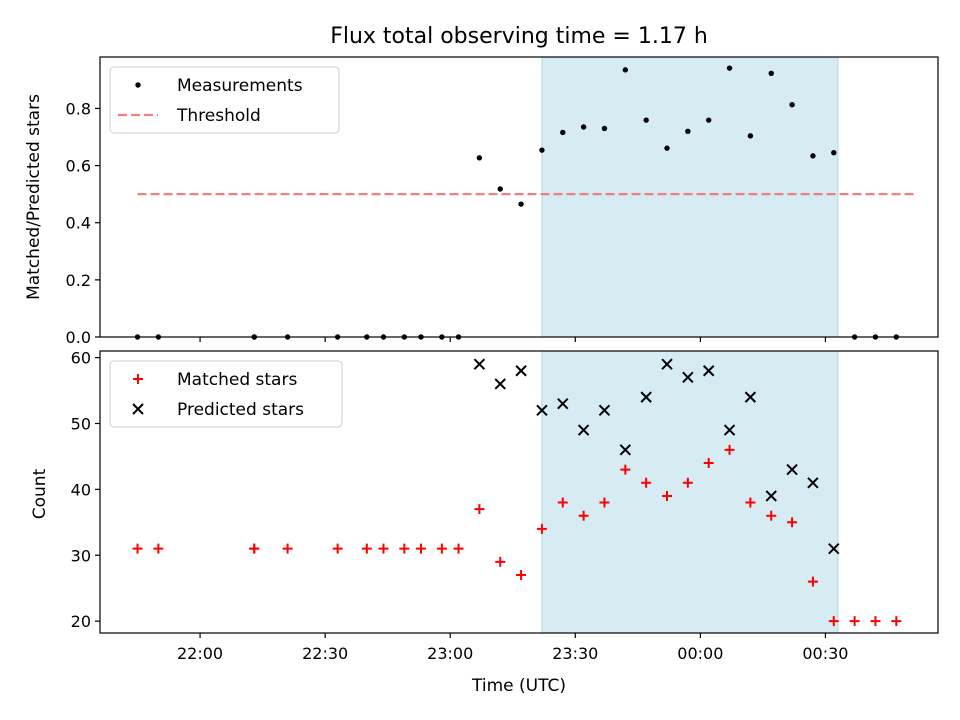 This screenshot has height=720, width=960. I want to click on observing-window-band, so click(690, 197).